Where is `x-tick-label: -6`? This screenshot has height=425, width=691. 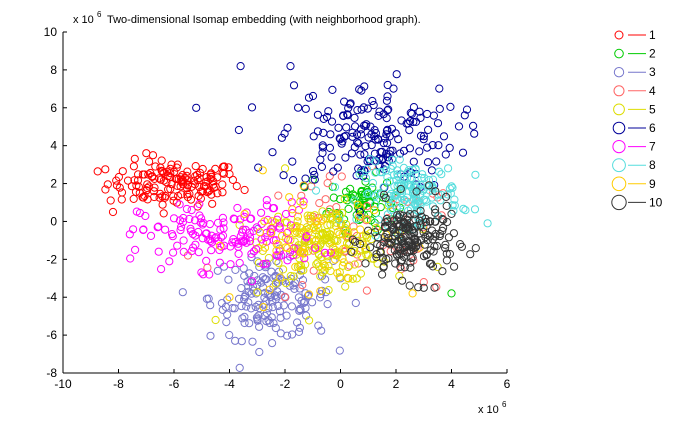
x-tick-label: -6 is located at coordinates (174, 384).